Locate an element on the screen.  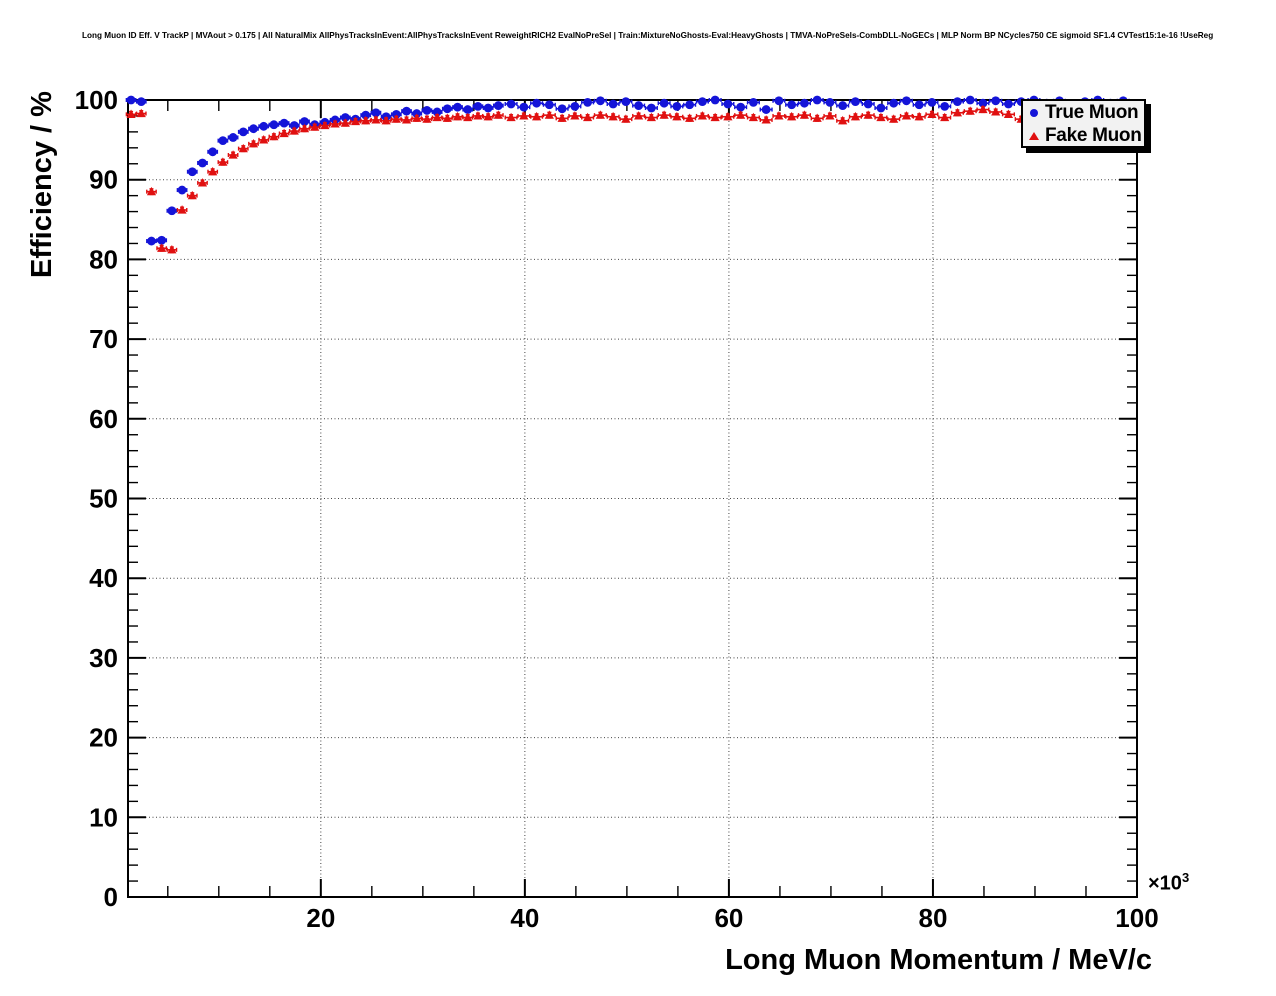
legend-item-true-muon: True Muon is located at coordinates (1083, 112).